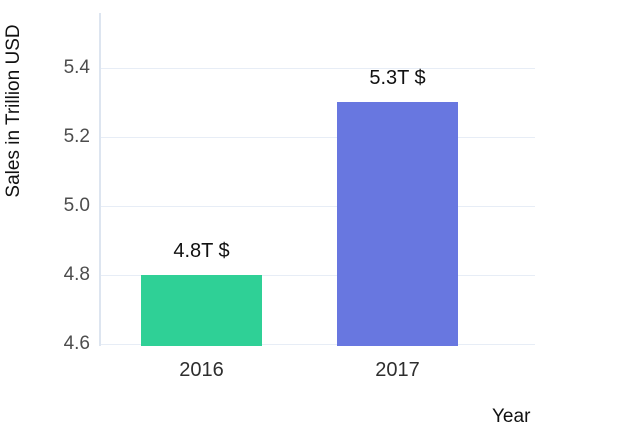 Image resolution: width=640 pixels, height=433 pixels. What do you see at coordinates (511, 416) in the screenshot?
I see `x-axis-title: Year` at bounding box center [511, 416].